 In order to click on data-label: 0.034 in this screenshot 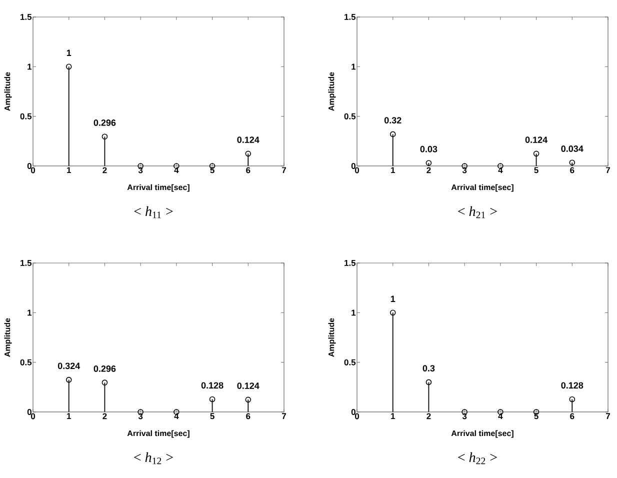, I will do `click(572, 149)`.